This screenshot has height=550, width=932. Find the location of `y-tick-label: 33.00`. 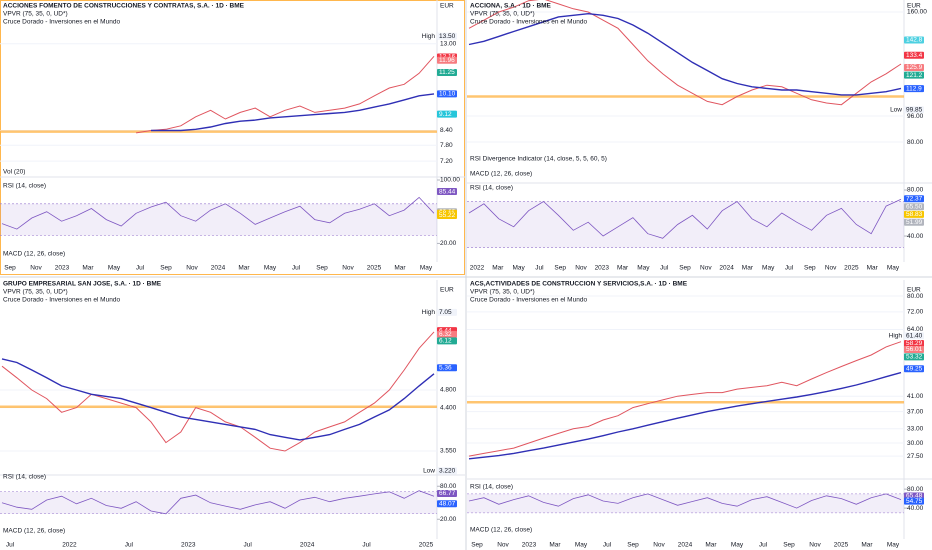

y-tick-label: 33.00 is located at coordinates (915, 428).